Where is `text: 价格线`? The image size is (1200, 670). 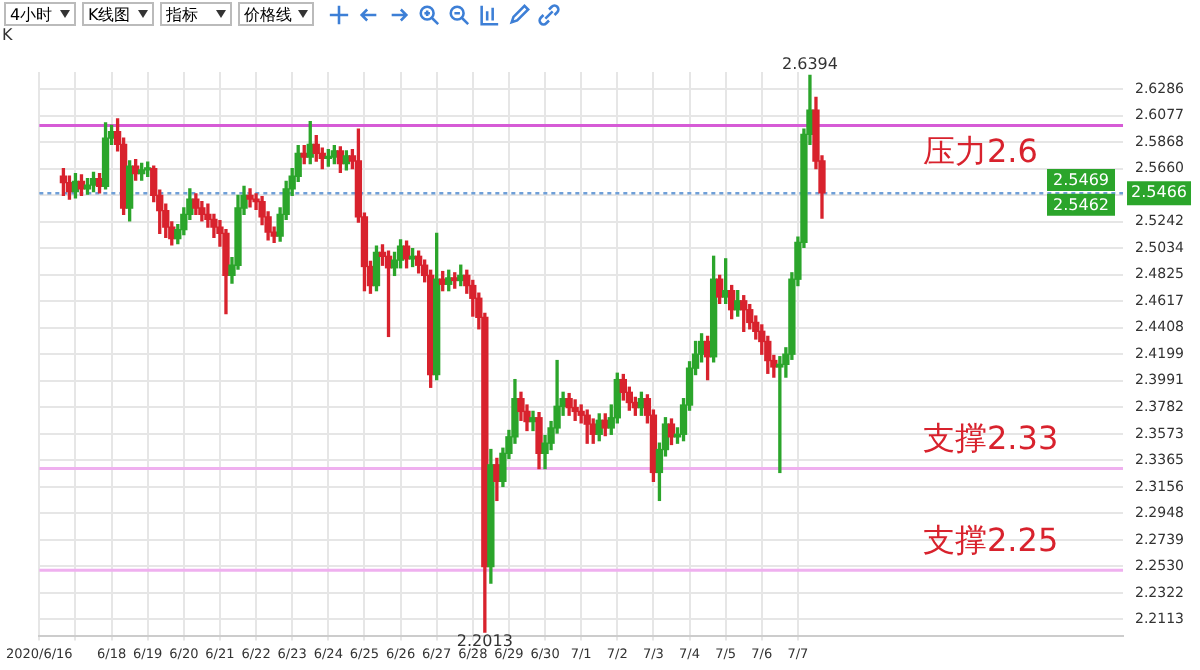 text: 价格线 is located at coordinates (268, 14).